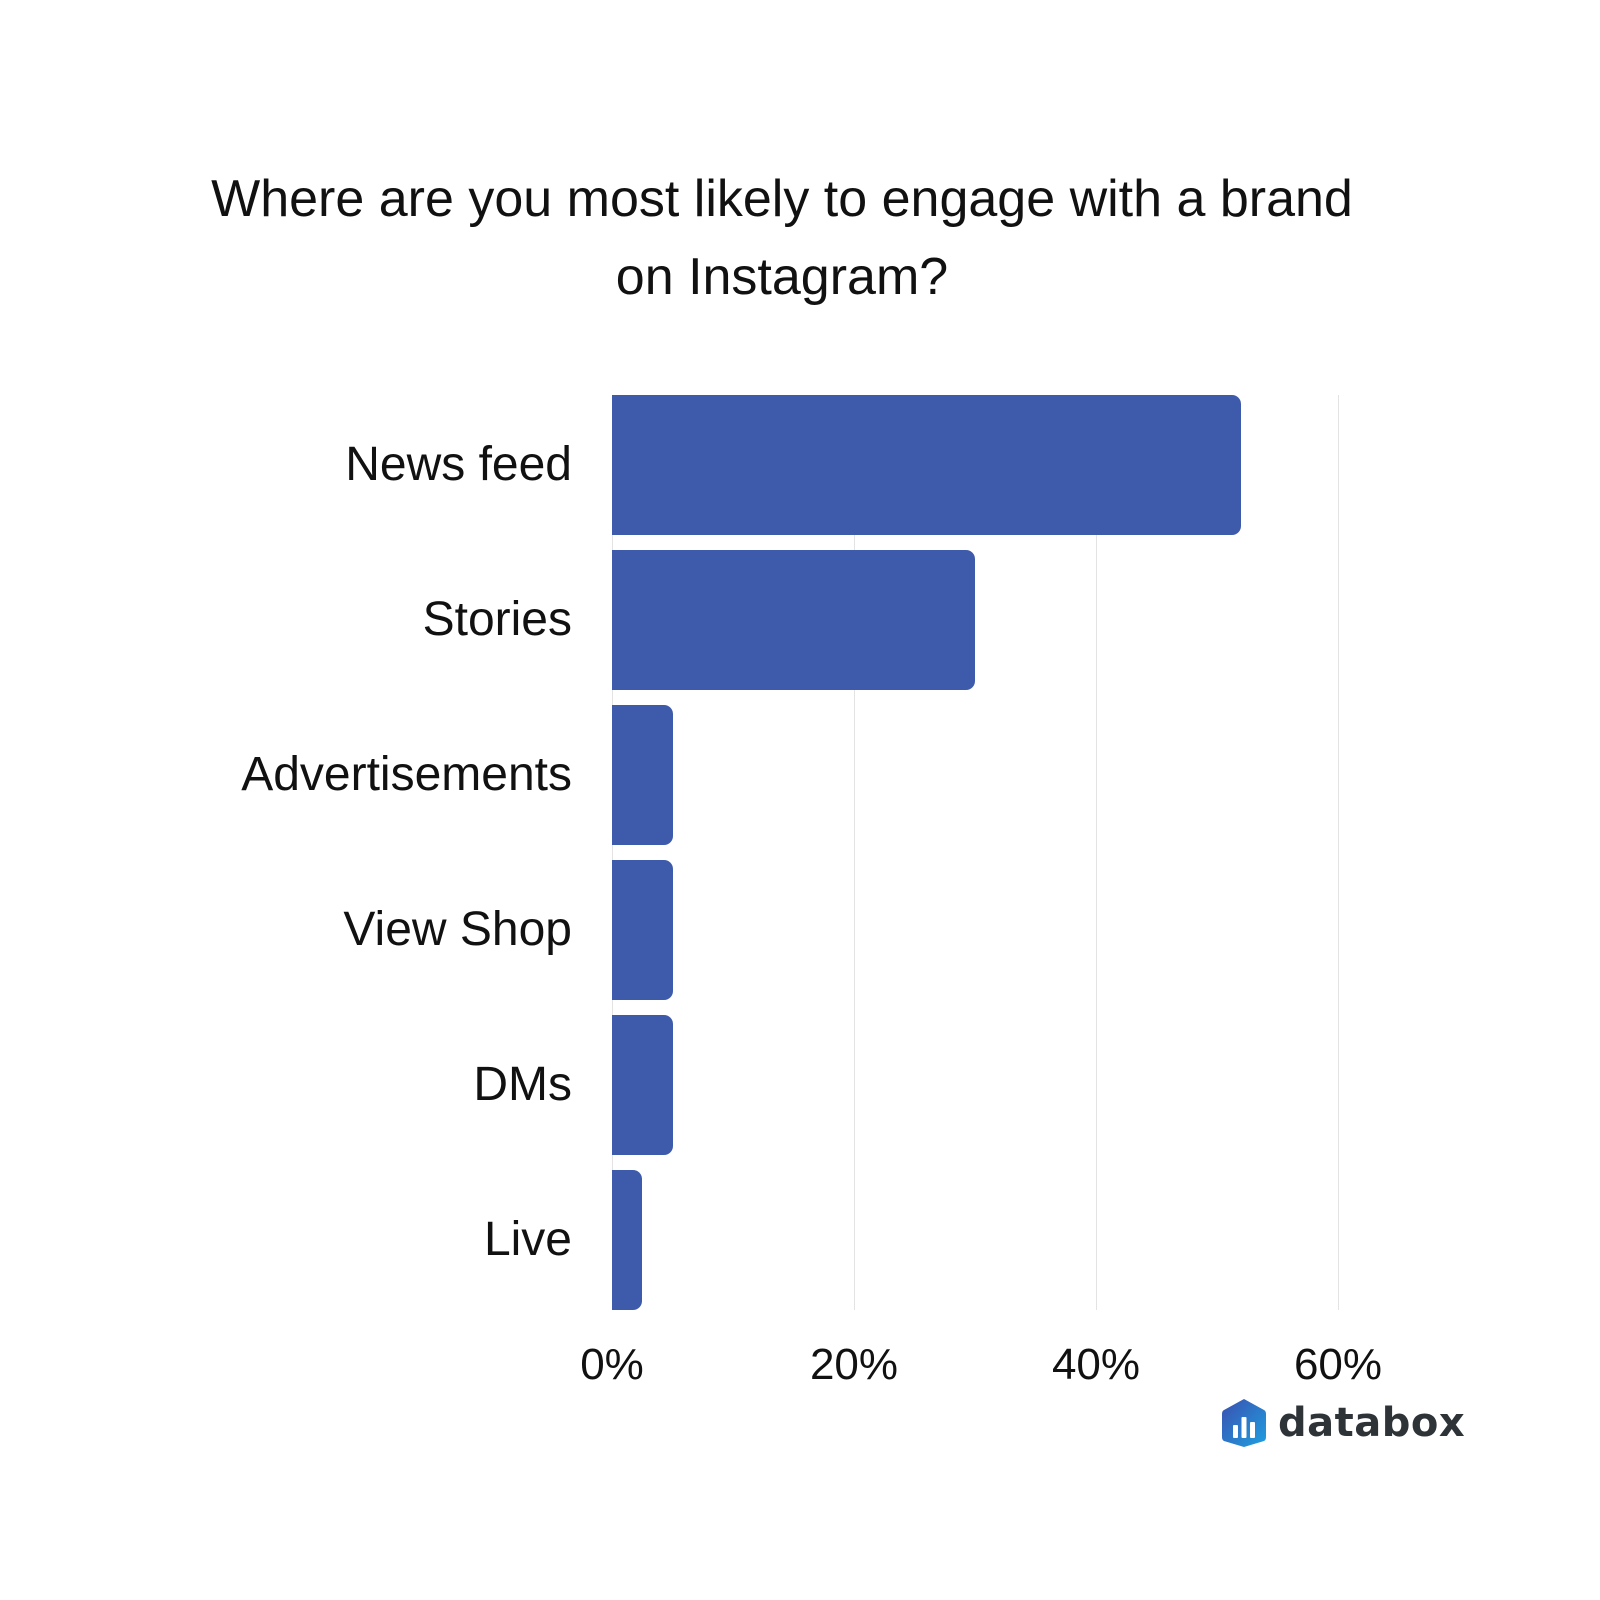 This screenshot has width=1600, height=1600. I want to click on bar-news-feed, so click(927, 465).